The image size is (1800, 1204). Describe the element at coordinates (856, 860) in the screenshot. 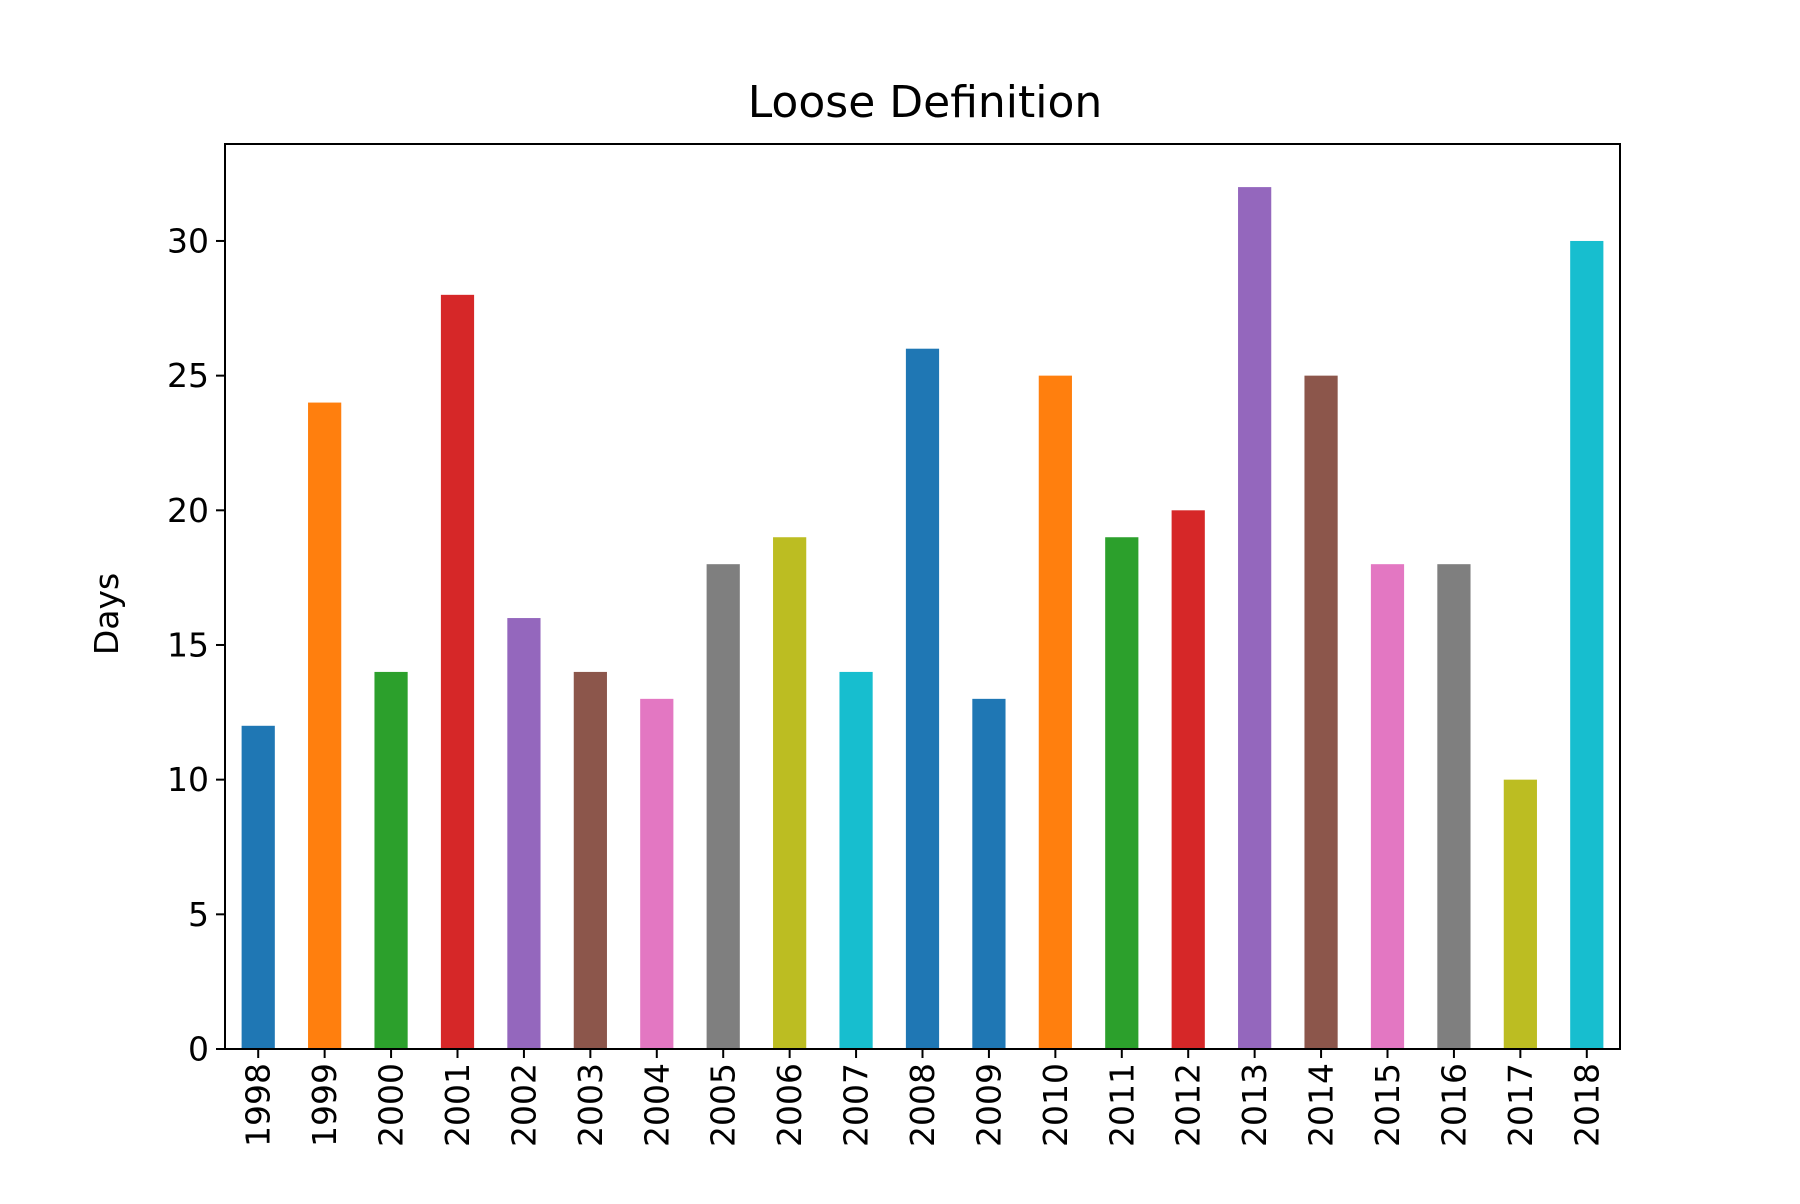

I see `bar-2007` at that location.